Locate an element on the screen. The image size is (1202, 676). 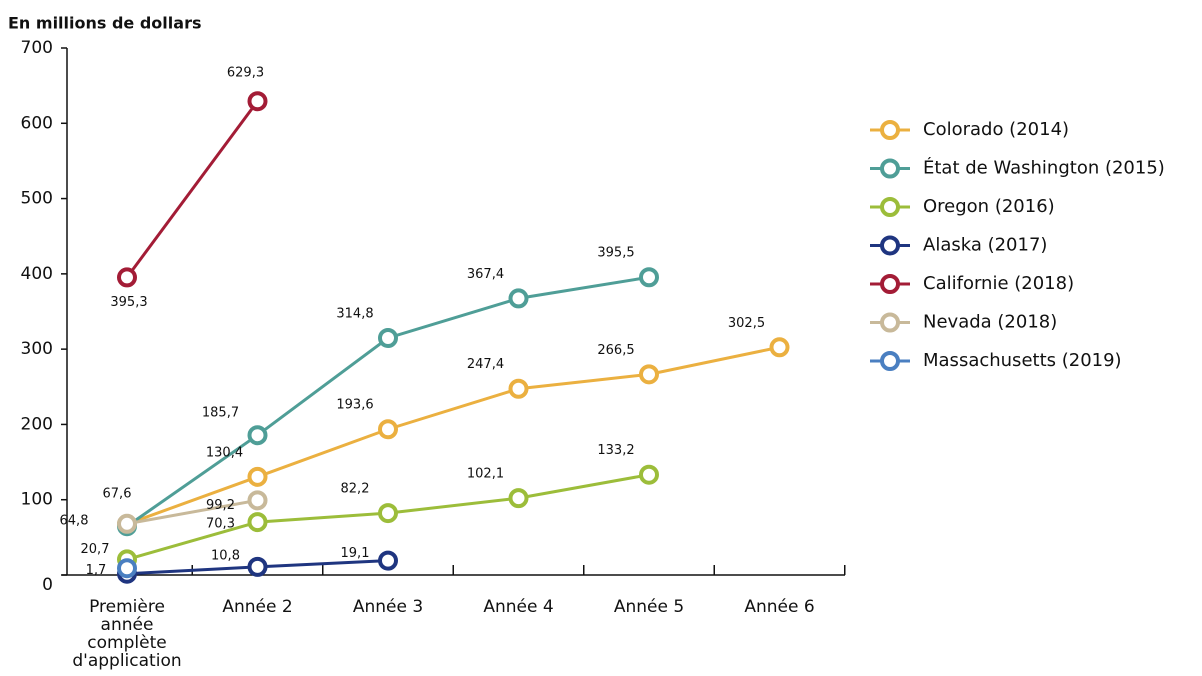
data-label: 133,2 is located at coordinates (615, 450).